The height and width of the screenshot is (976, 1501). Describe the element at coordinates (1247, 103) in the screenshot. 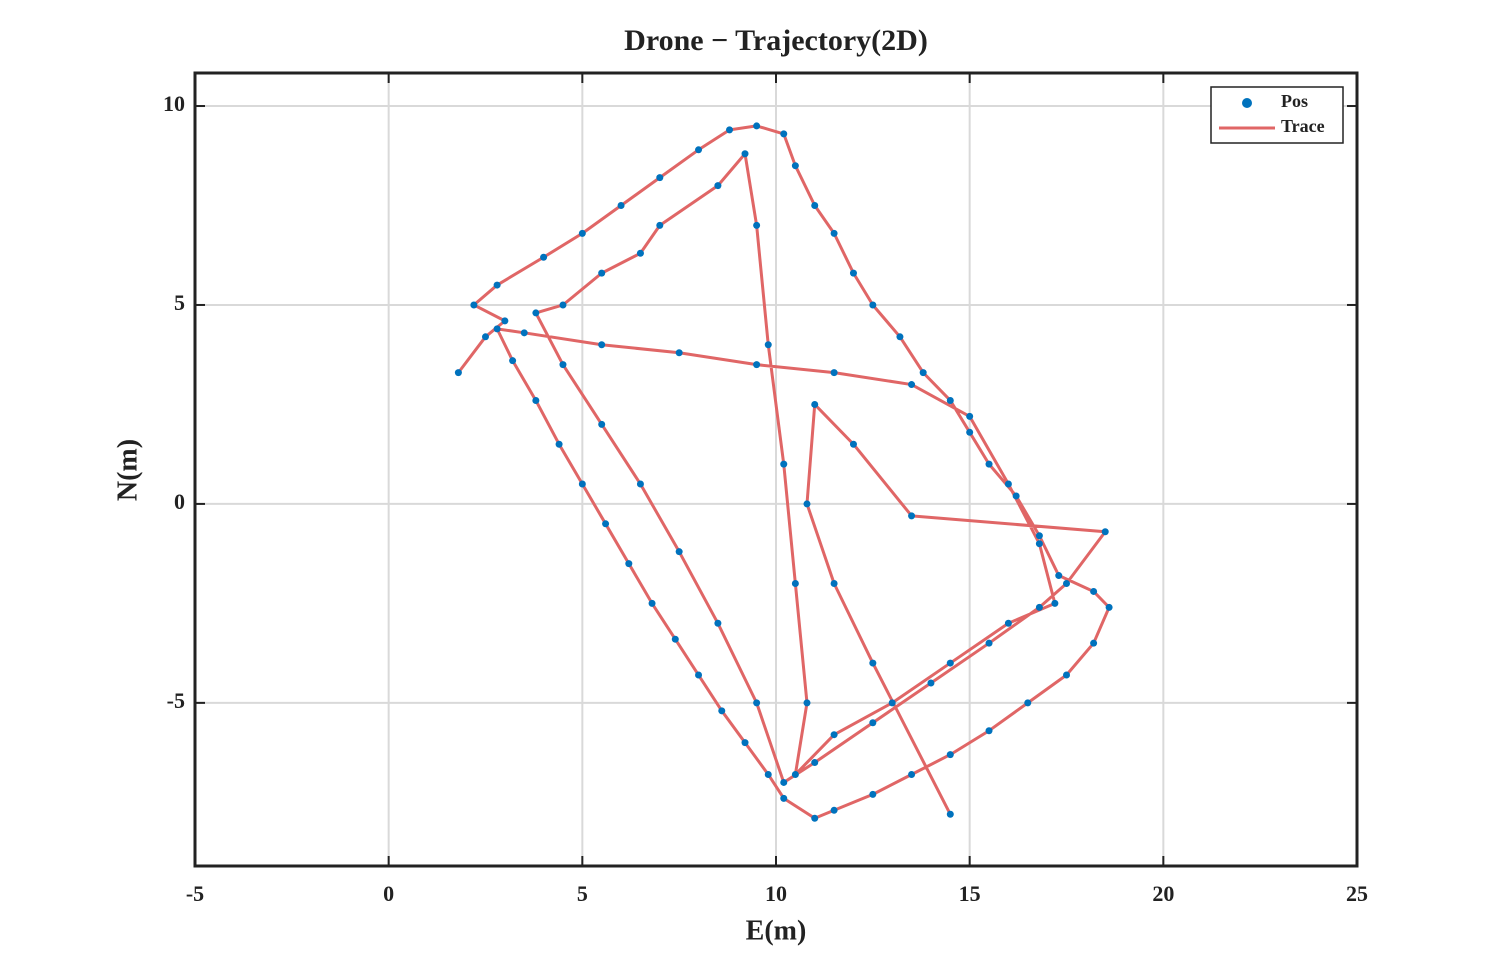

I see `legend-marker` at that location.